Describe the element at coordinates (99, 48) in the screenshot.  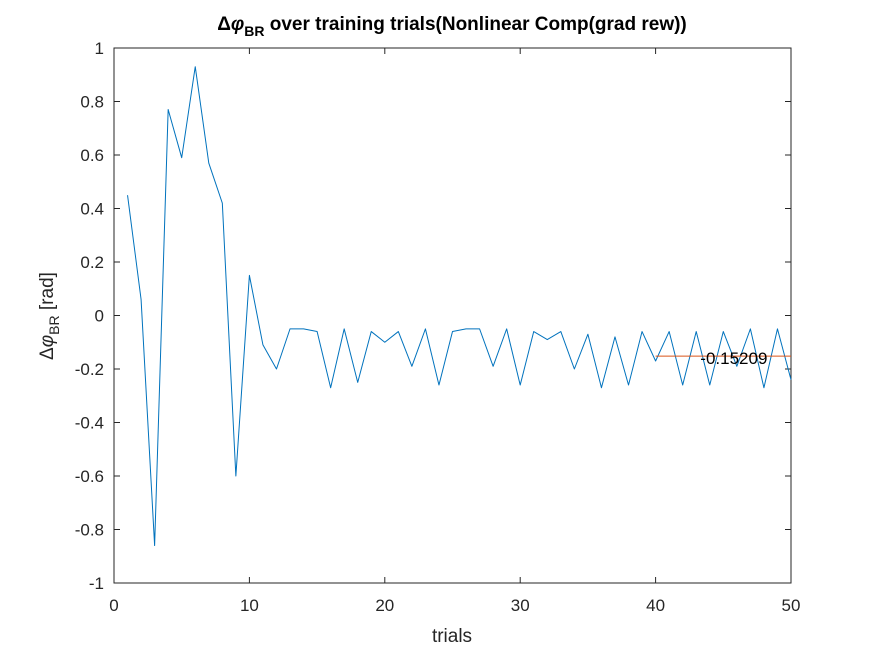
I see `y-tick-label: 1` at that location.